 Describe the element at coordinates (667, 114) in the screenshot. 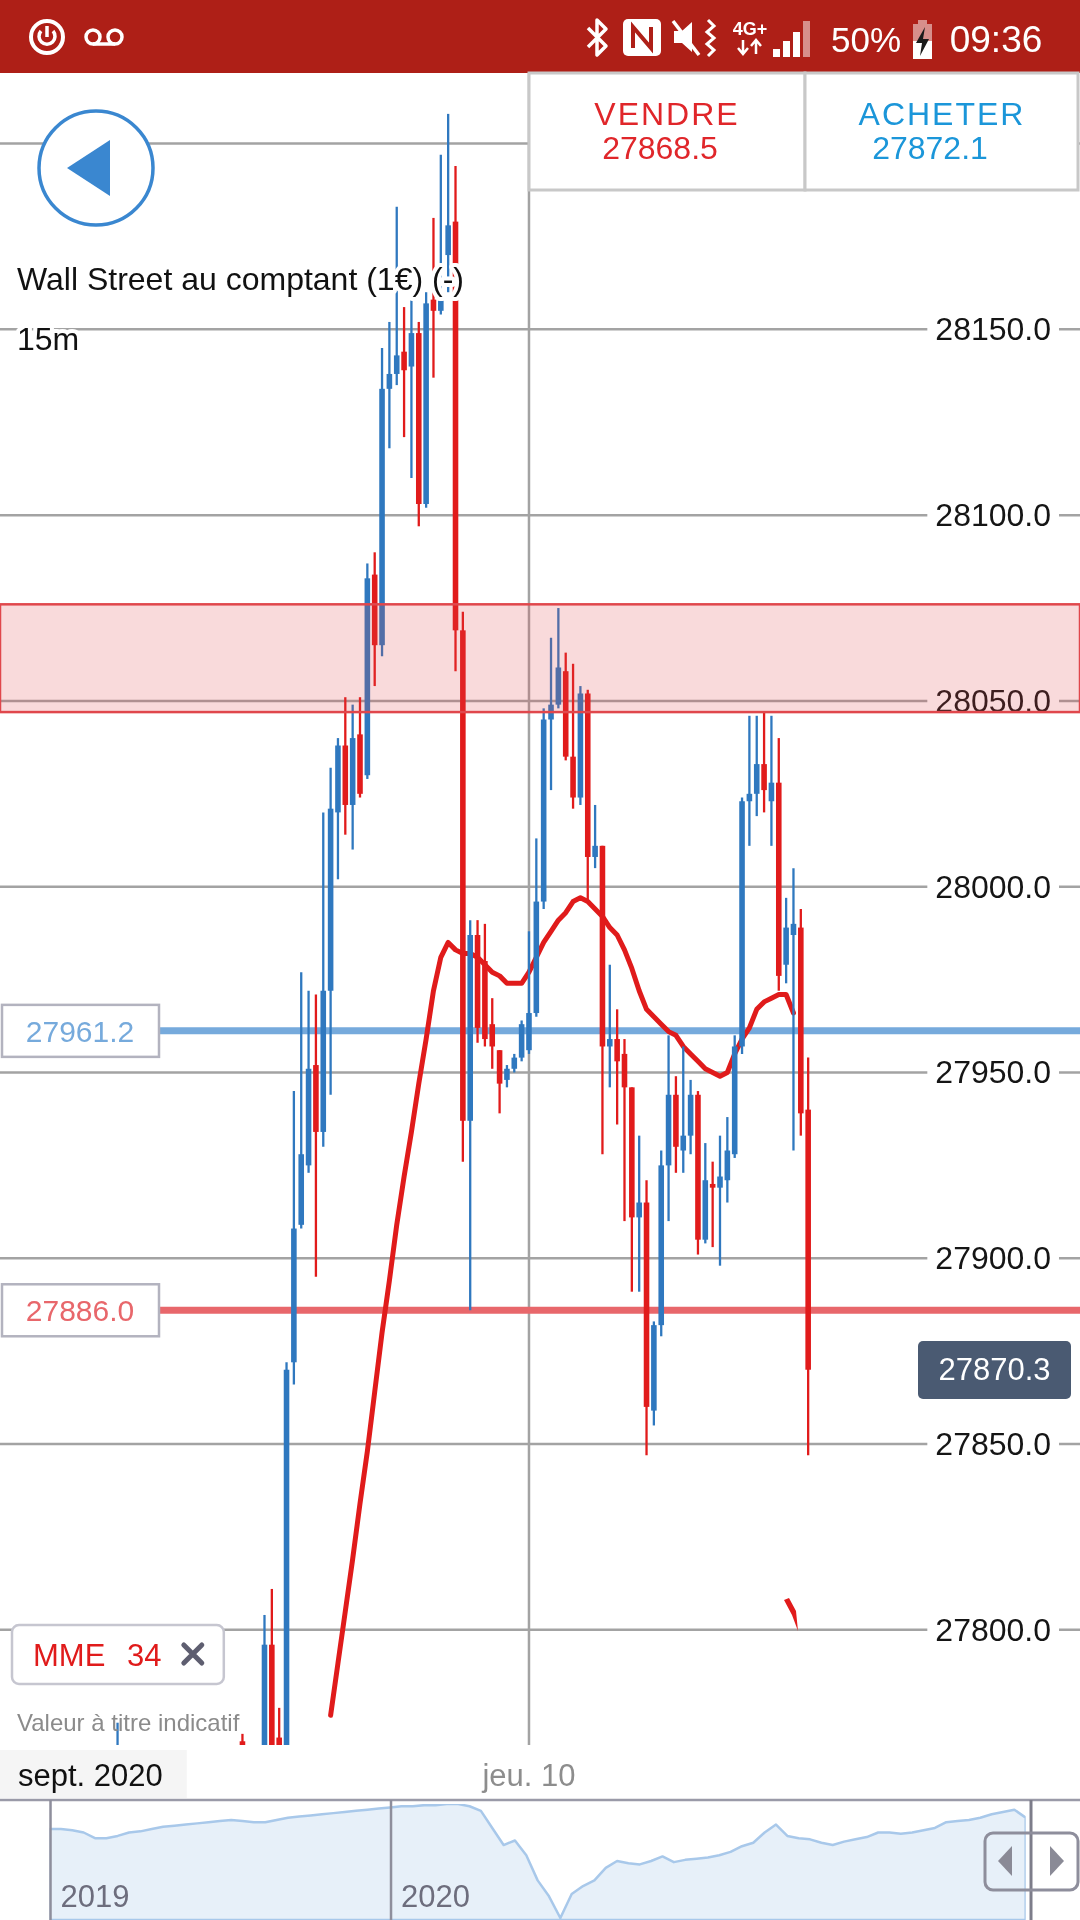

I see `annotation: VENDRE` at that location.